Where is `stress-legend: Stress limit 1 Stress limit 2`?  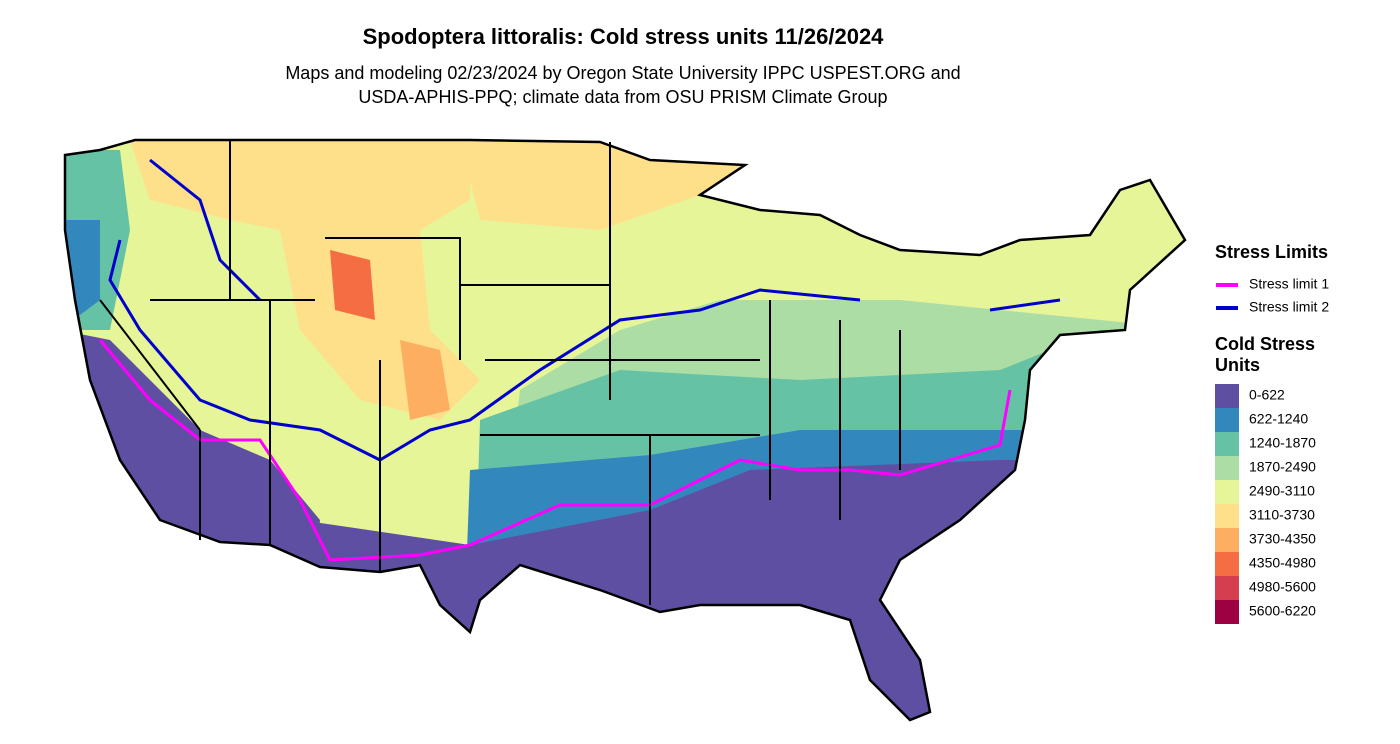 stress-legend: Stress limit 1 Stress limit 2 is located at coordinates (1272, 295).